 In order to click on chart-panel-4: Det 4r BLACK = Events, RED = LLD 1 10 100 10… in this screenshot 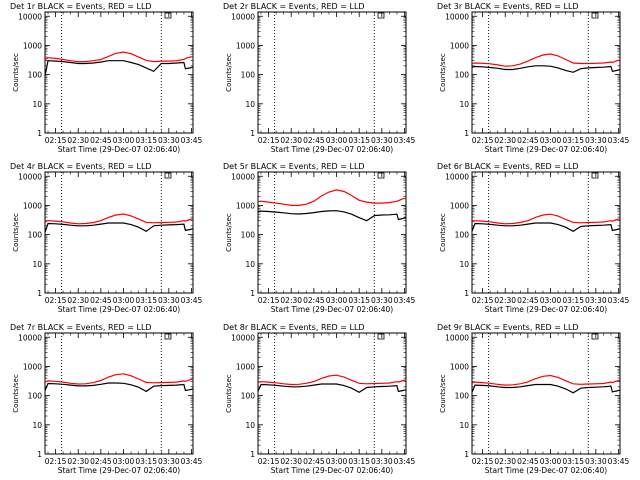, I will do `click(106, 238)`.